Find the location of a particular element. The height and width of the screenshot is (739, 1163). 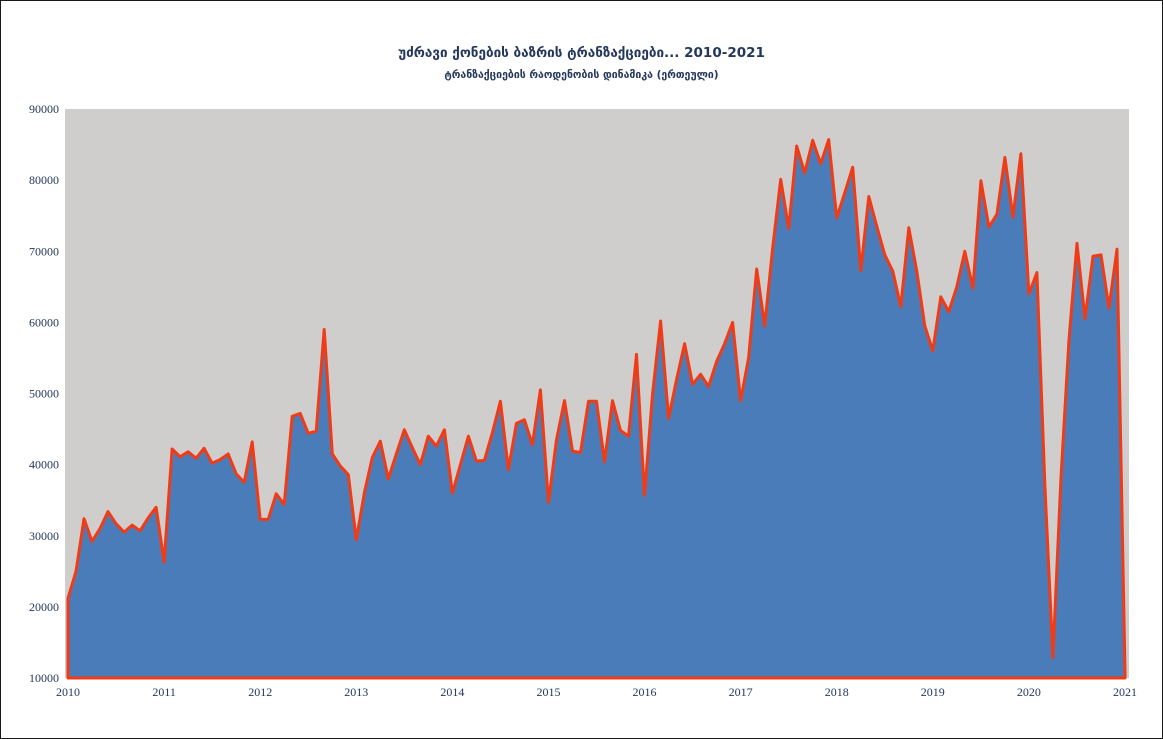

y-axis-label: 60000 is located at coordinates (44, 322).